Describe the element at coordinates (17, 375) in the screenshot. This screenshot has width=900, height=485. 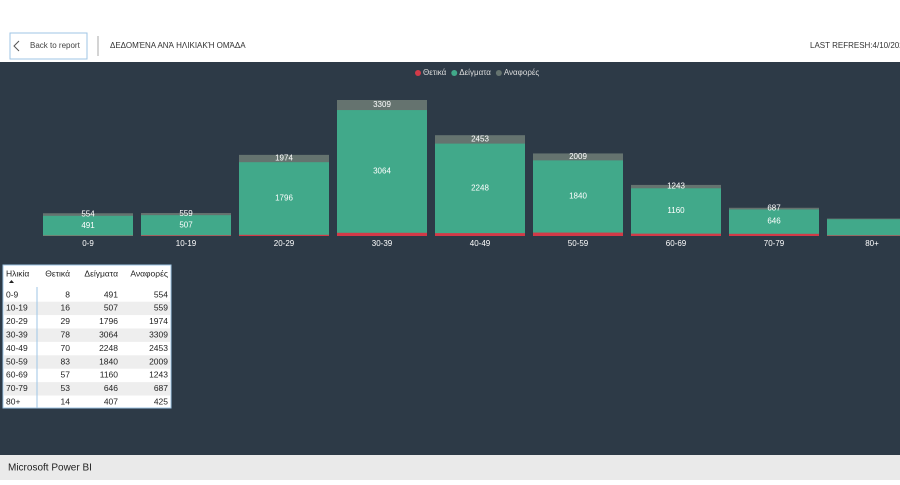
I see `table-cell: 60-69` at that location.